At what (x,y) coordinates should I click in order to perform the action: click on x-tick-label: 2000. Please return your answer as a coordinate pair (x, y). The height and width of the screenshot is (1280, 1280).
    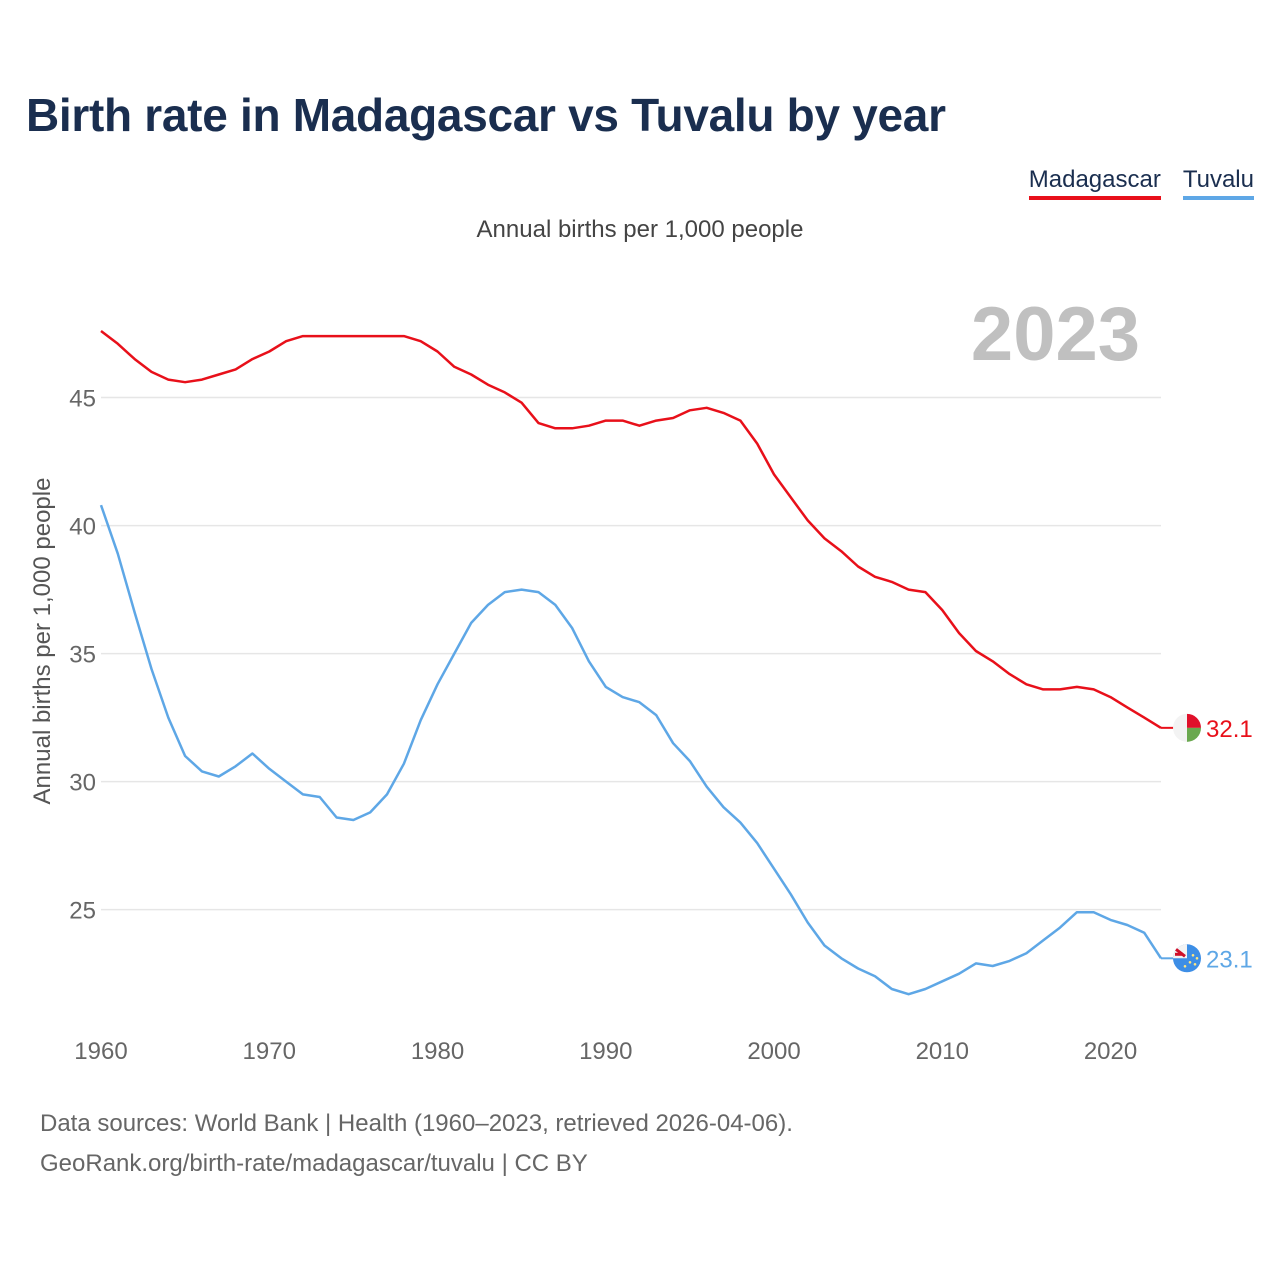
    Looking at the image, I should click on (773, 1051).